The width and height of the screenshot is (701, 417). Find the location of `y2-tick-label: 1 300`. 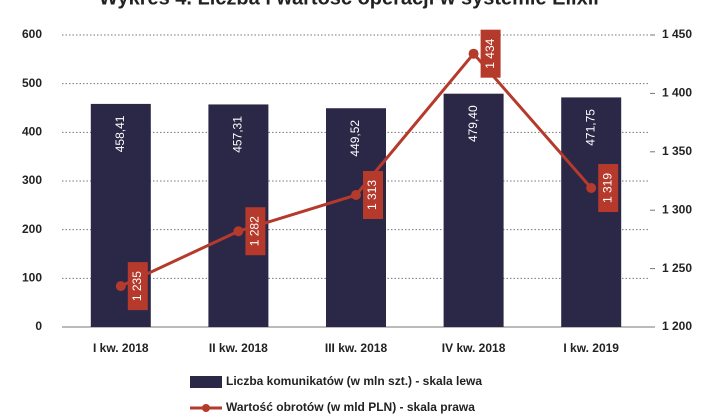

y2-tick-label: 1 300 is located at coordinates (677, 209).